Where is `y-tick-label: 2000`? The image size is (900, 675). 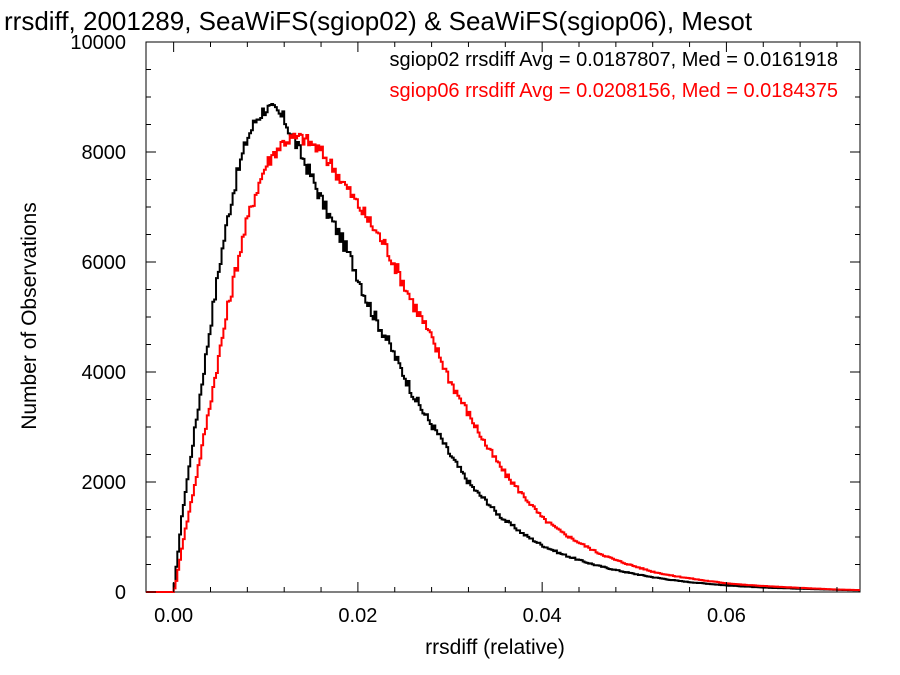
y-tick-label: 2000 is located at coordinates (104, 483).